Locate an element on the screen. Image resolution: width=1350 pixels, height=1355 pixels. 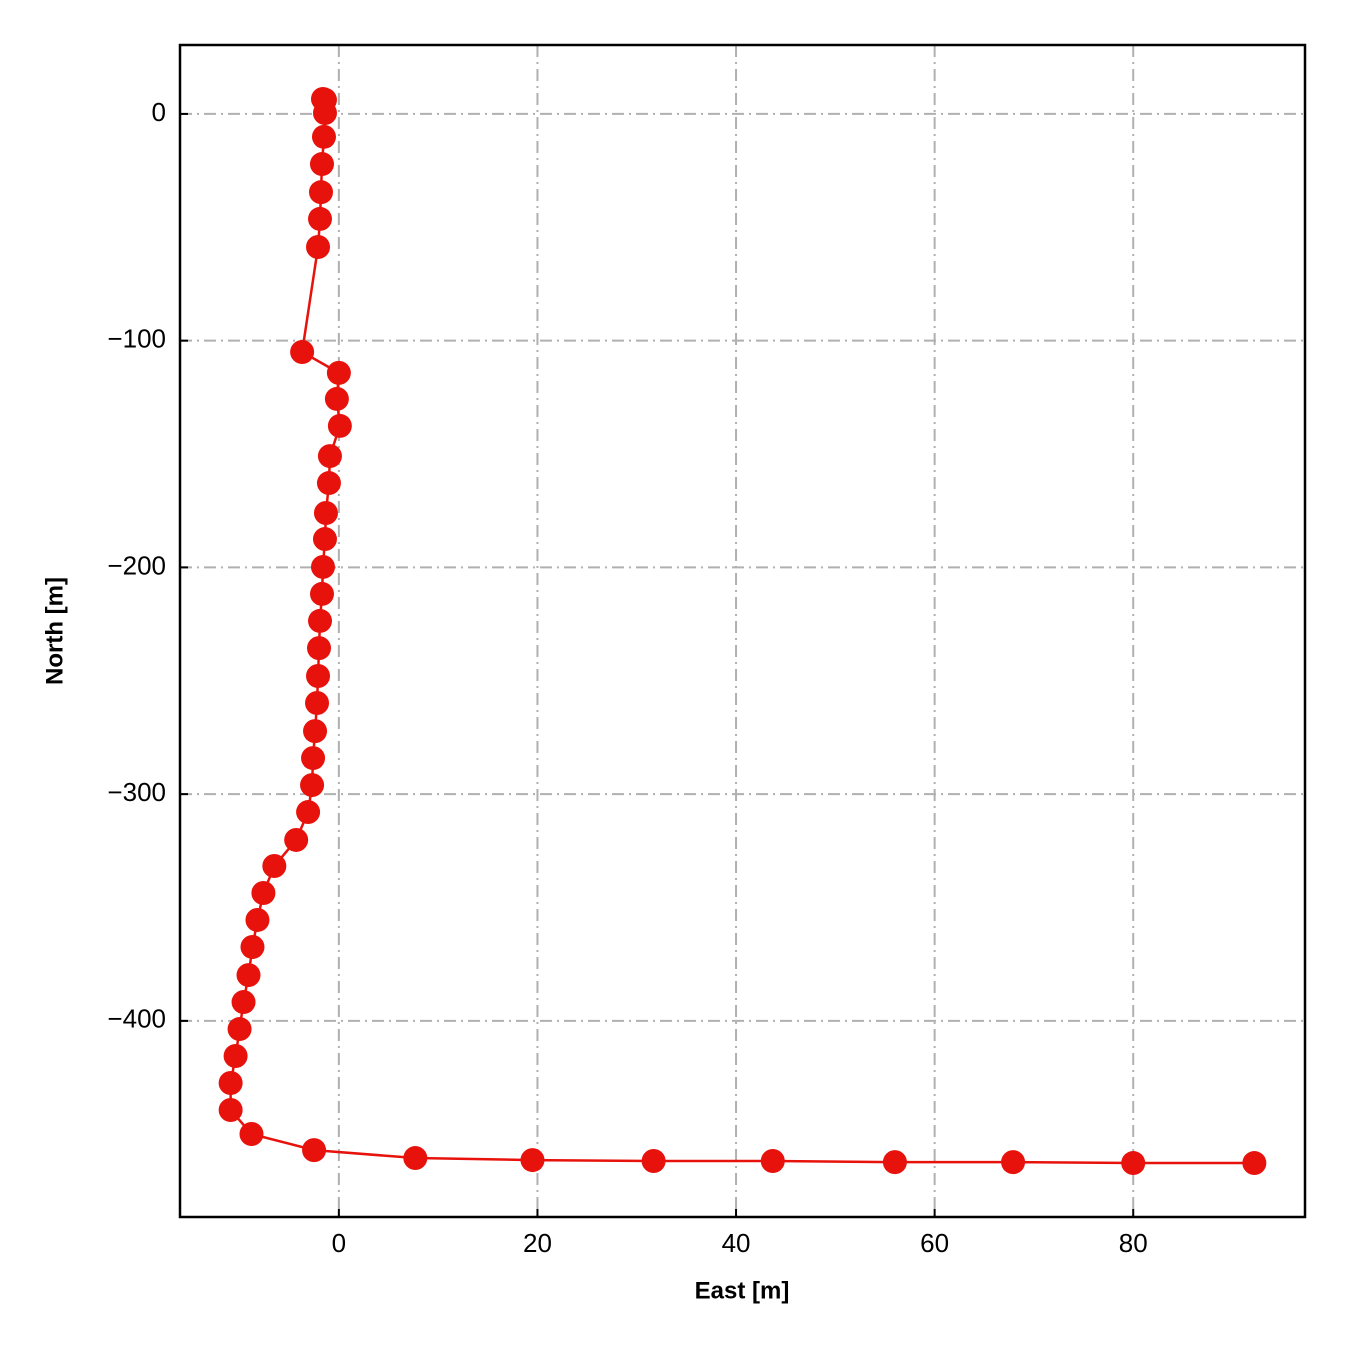
y-tick-label: −100 is located at coordinates (136, 339).